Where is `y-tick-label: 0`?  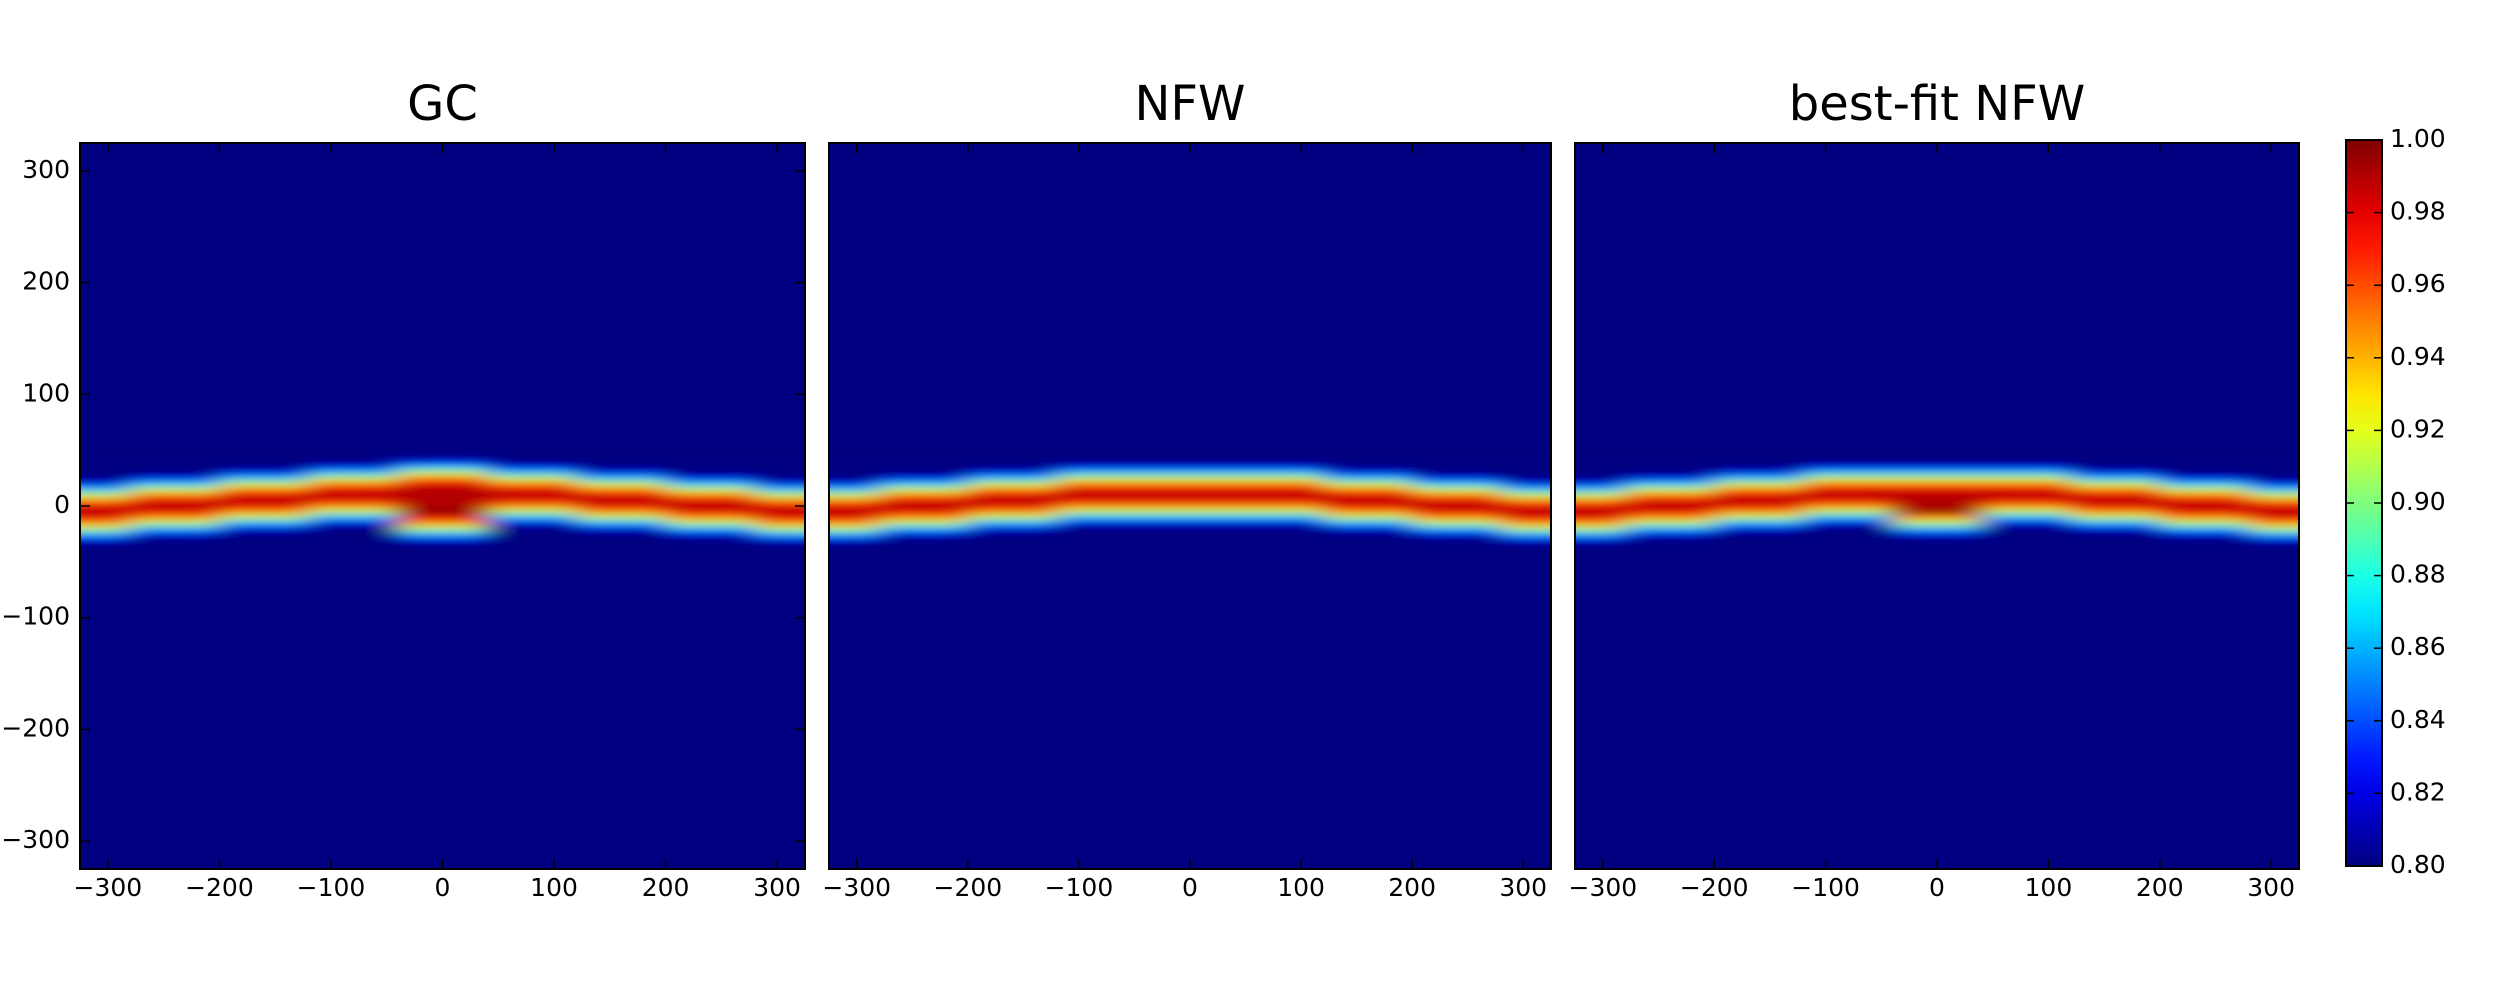 y-tick-label: 0 is located at coordinates (62, 504).